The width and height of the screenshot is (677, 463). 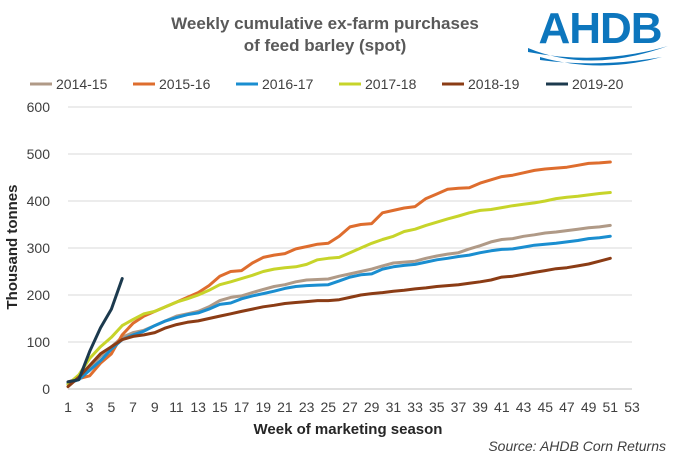 What do you see at coordinates (601, 61) in the screenshot?
I see `logo-swoosh-lower` at bounding box center [601, 61].